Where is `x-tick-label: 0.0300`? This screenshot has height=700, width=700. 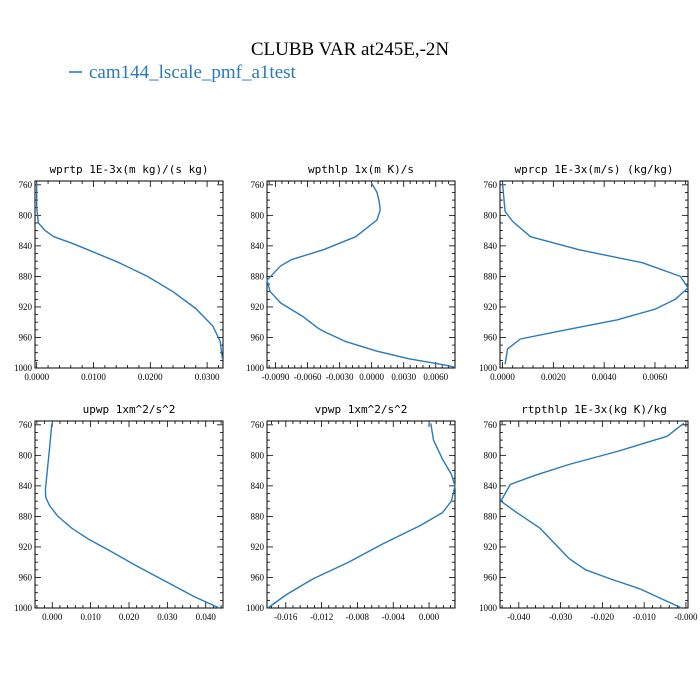
x-tick-label: 0.0300 is located at coordinates (207, 377).